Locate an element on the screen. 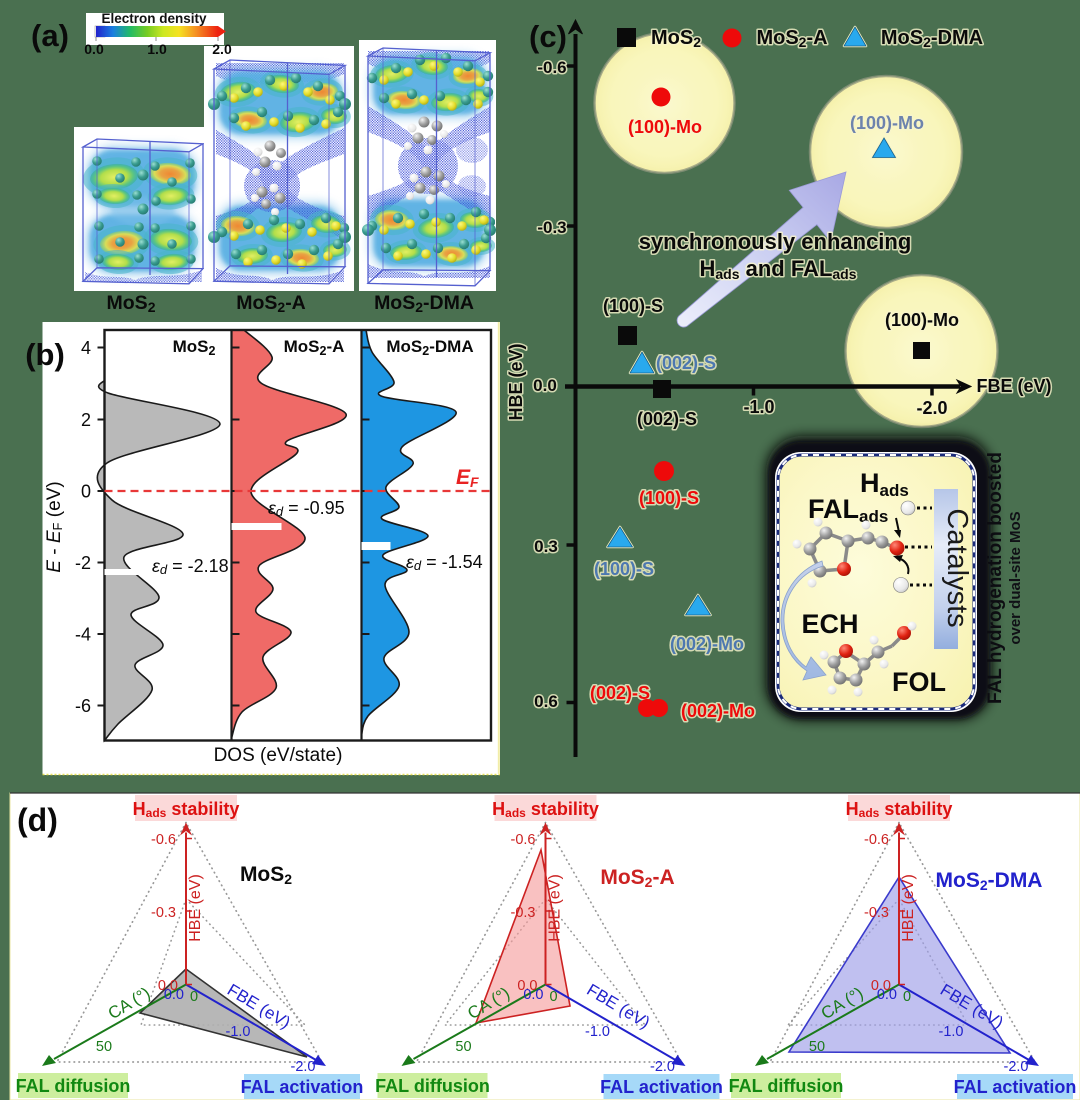 The image size is (1080, 1100). svg-text: 2 is located at coordinates (86, 420).